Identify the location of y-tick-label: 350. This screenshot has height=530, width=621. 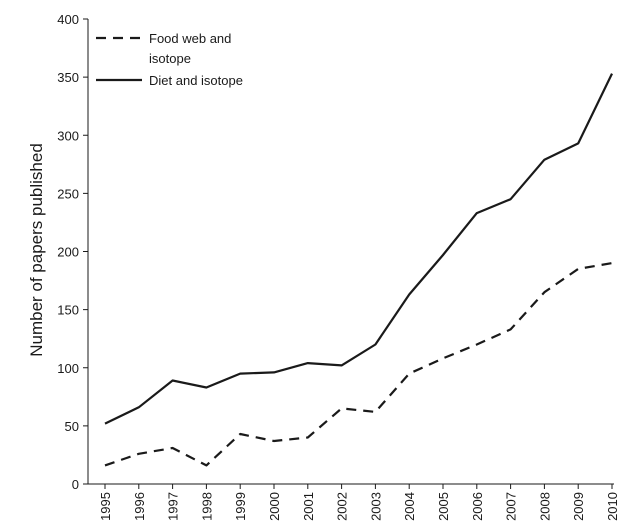
(68, 77).